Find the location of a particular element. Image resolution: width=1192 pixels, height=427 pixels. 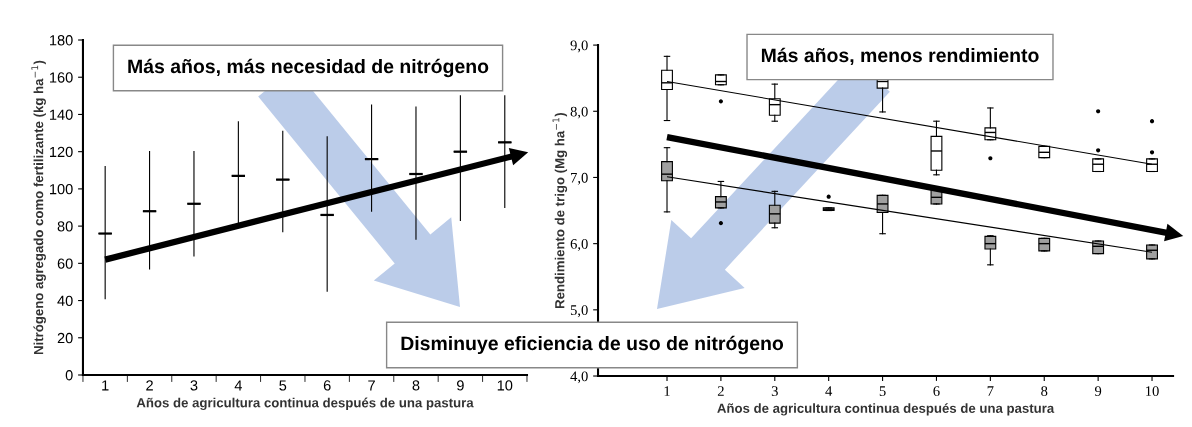

y-axis-title: Rendimiento de trigo (Mg ha$^{−1}$) is located at coordinates (560, 210).